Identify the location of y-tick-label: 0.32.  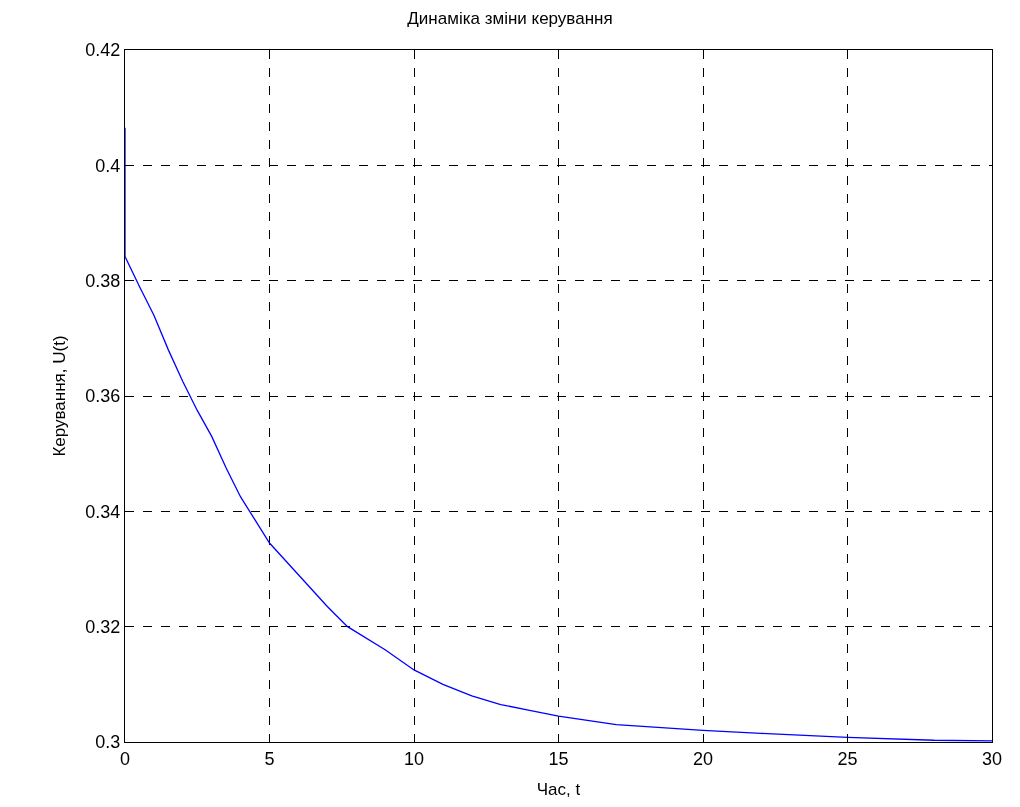
(103, 626).